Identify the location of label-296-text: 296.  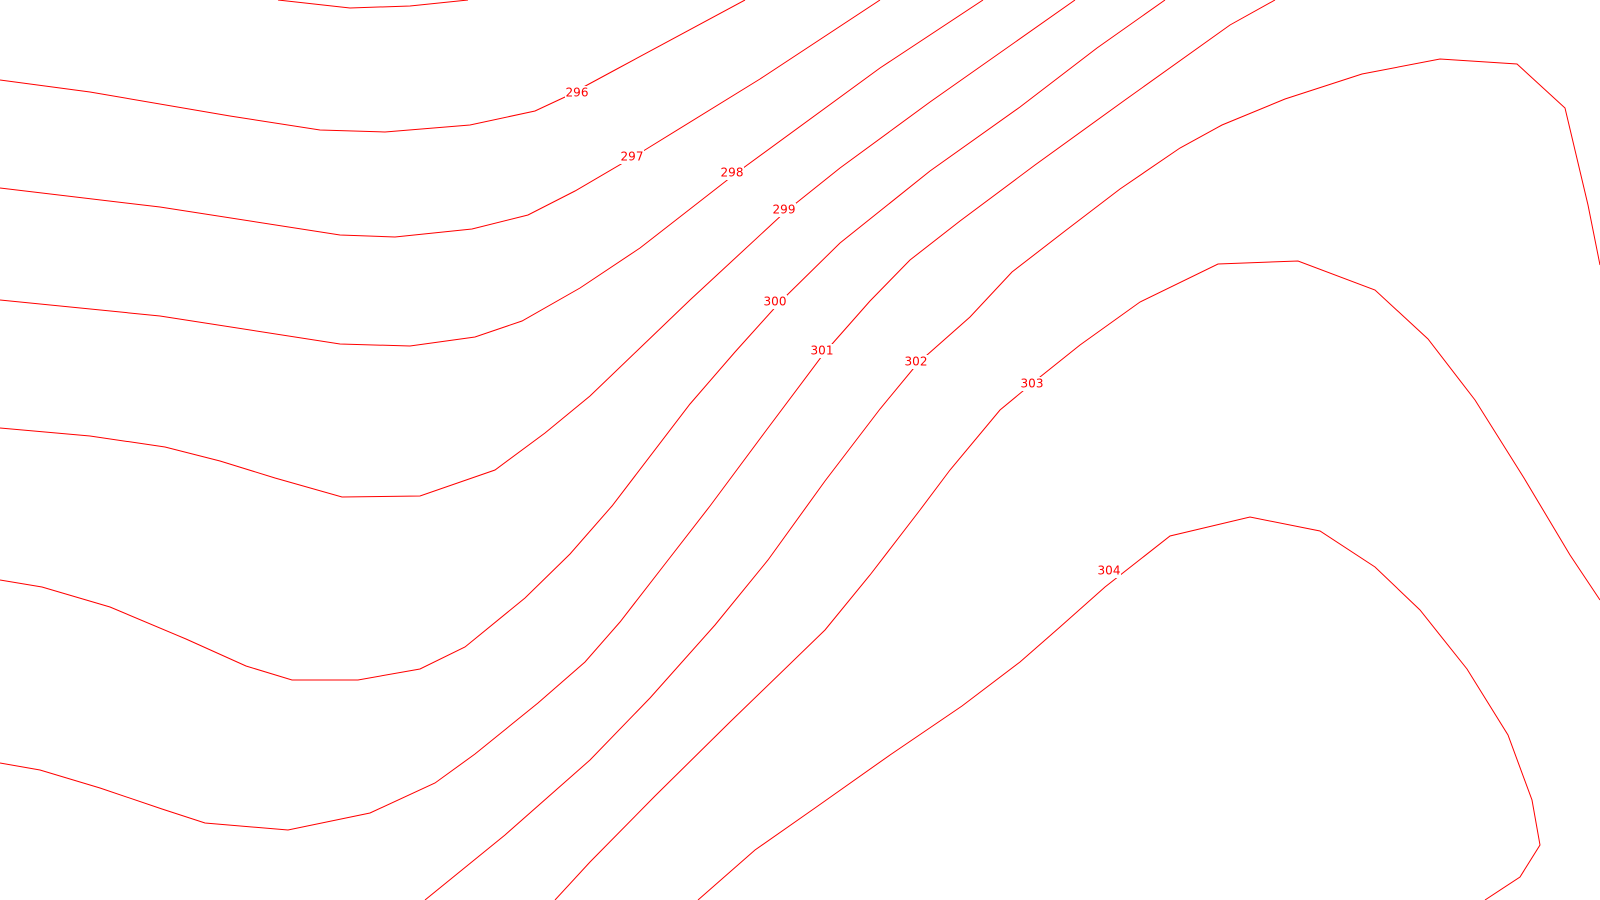
(577, 93).